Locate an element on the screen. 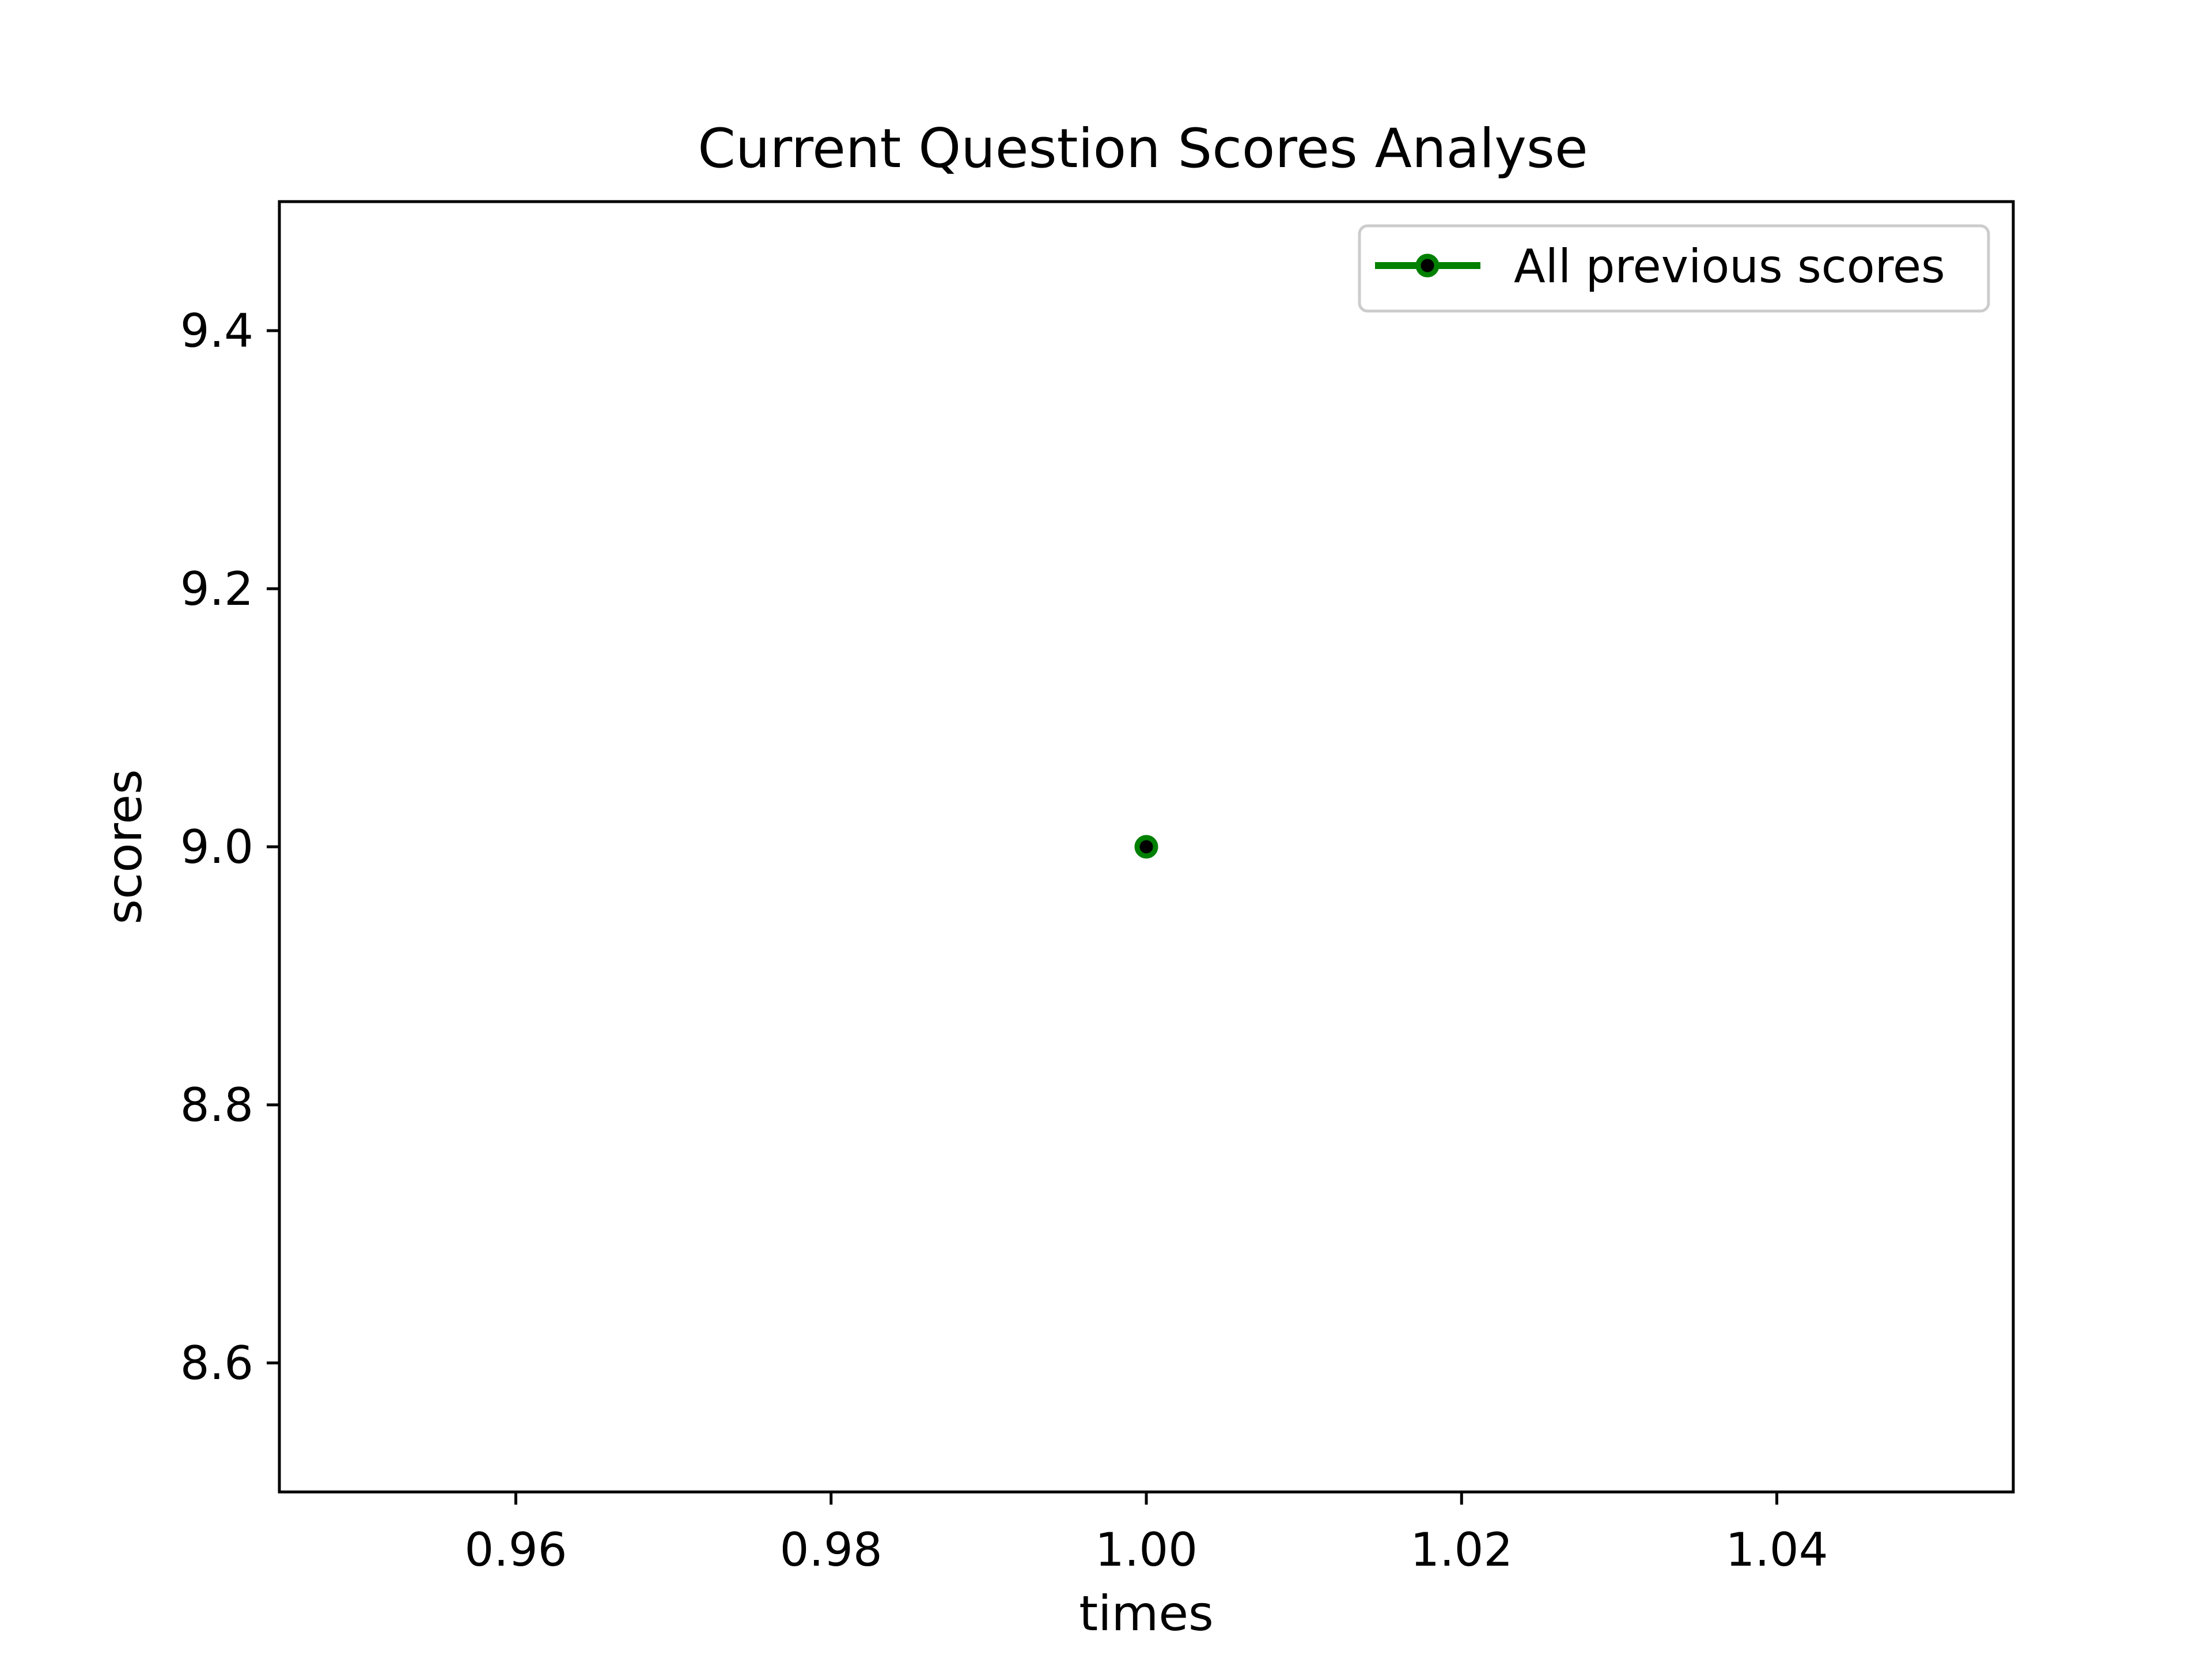  legend: All previous scores is located at coordinates (1674, 268).